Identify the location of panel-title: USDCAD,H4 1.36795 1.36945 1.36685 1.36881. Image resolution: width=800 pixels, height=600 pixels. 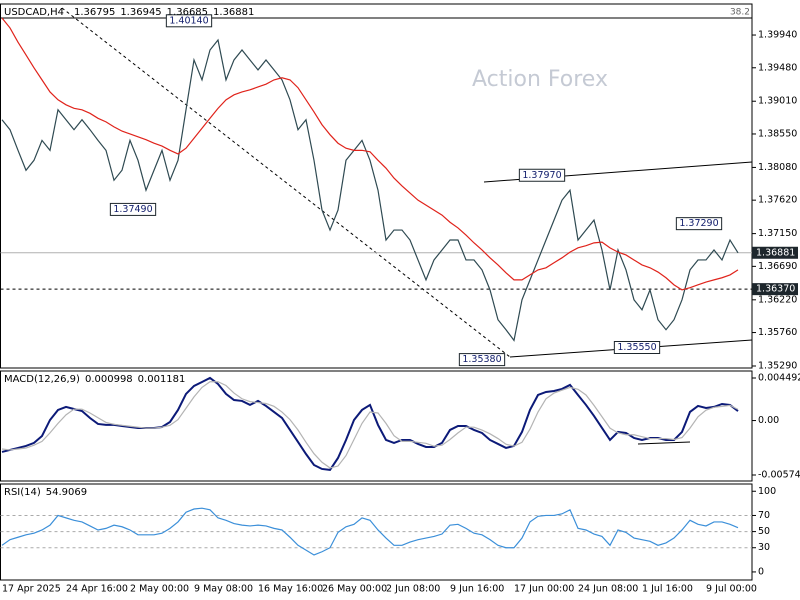
(129, 12).